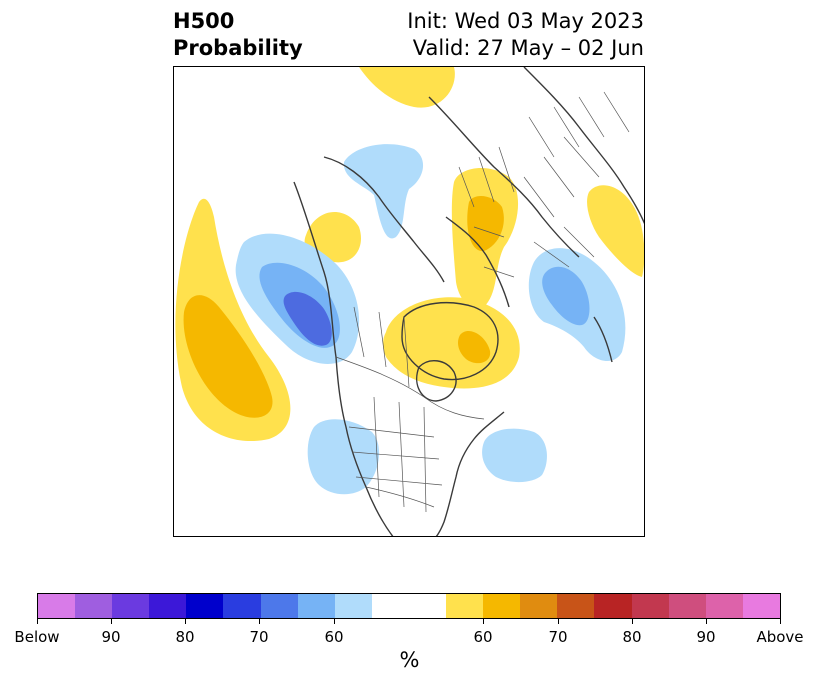  What do you see at coordinates (483, 637) in the screenshot?
I see `colorbar-label-above-60: 60` at bounding box center [483, 637].